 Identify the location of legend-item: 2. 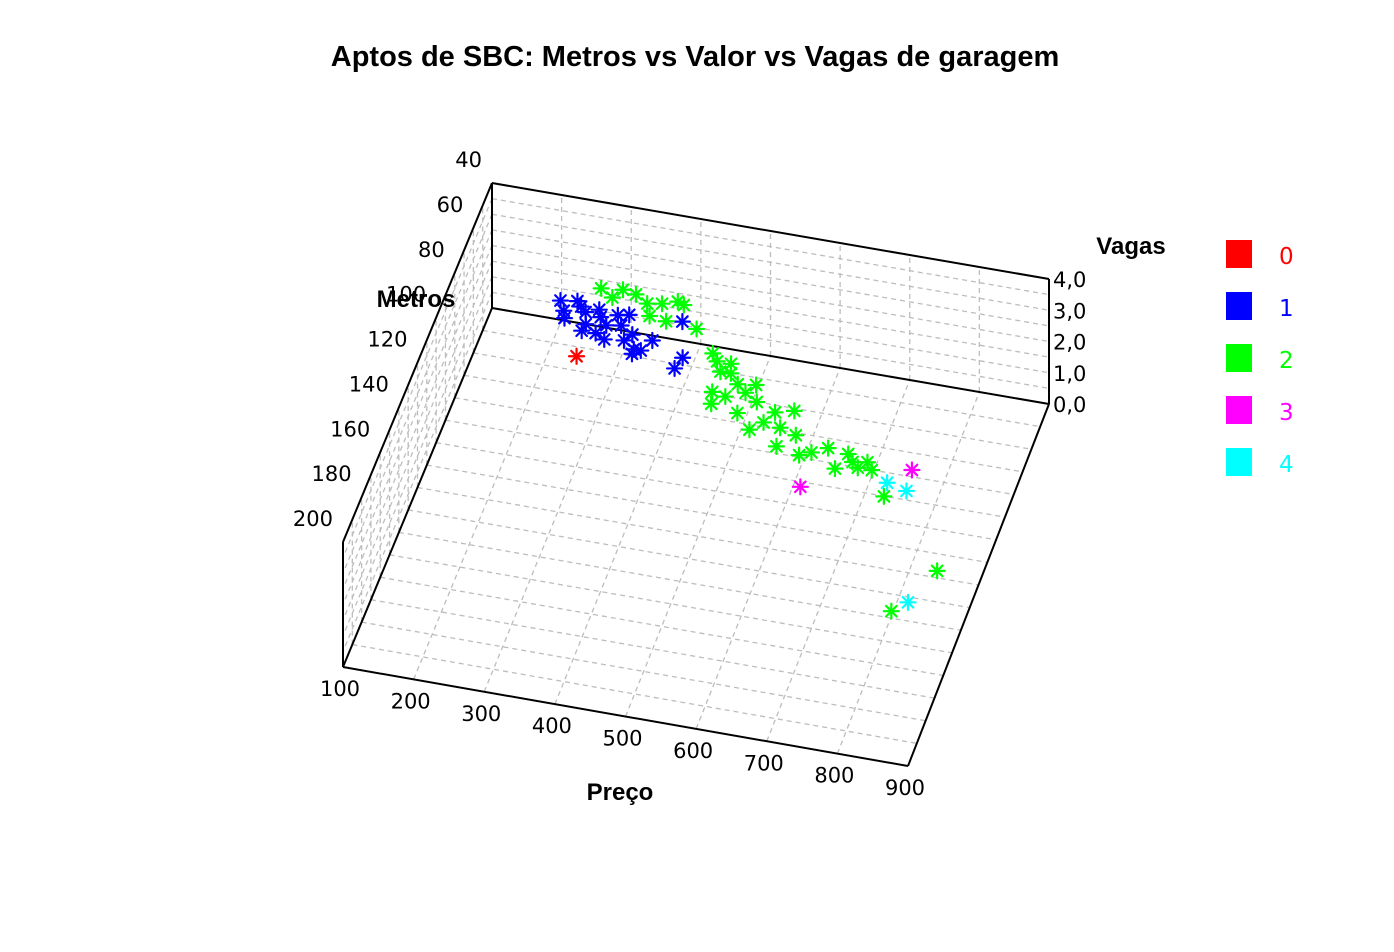
(1260, 359).